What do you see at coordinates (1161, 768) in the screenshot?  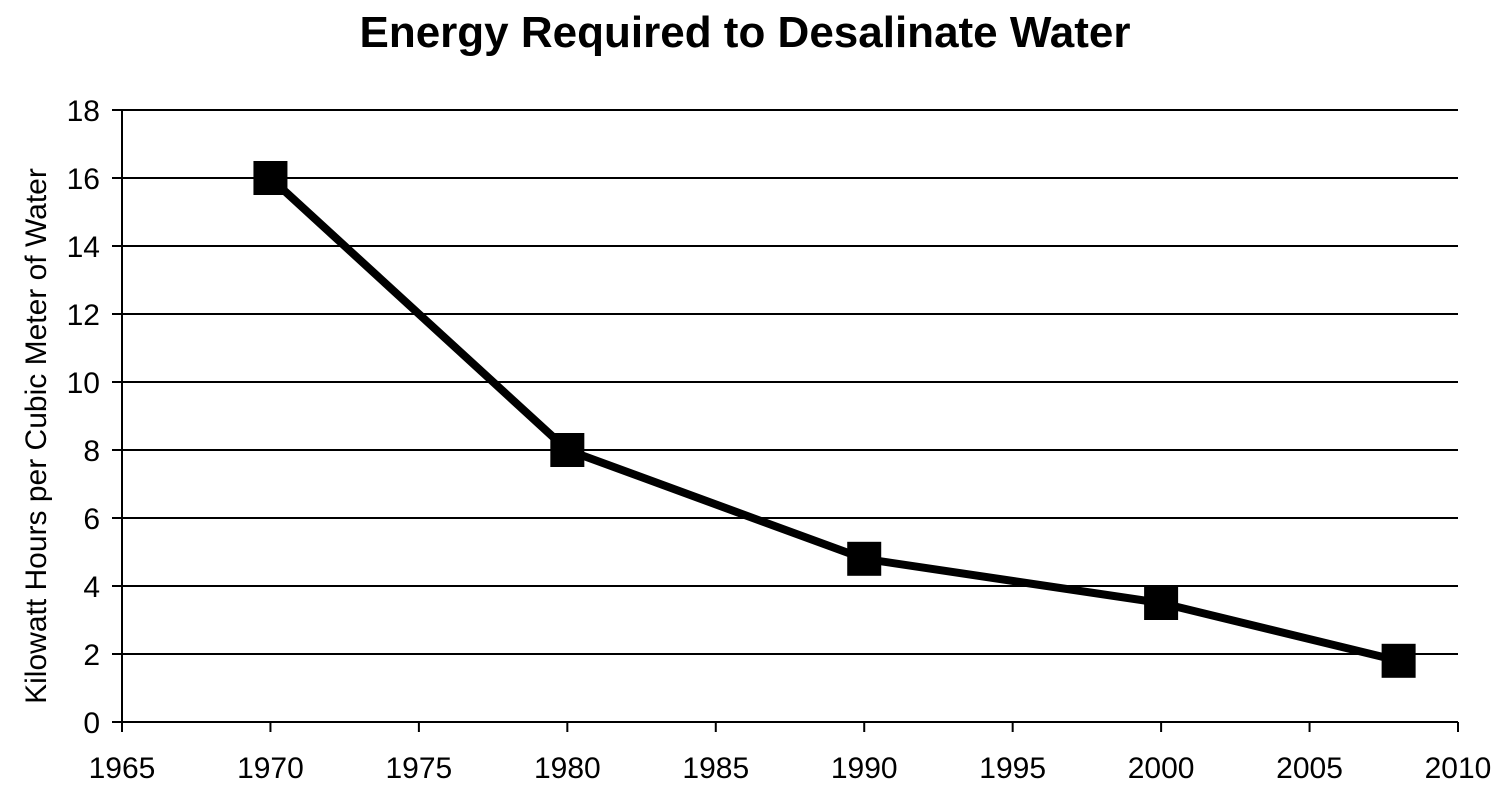 I see `x-tick-label: 2000` at bounding box center [1161, 768].